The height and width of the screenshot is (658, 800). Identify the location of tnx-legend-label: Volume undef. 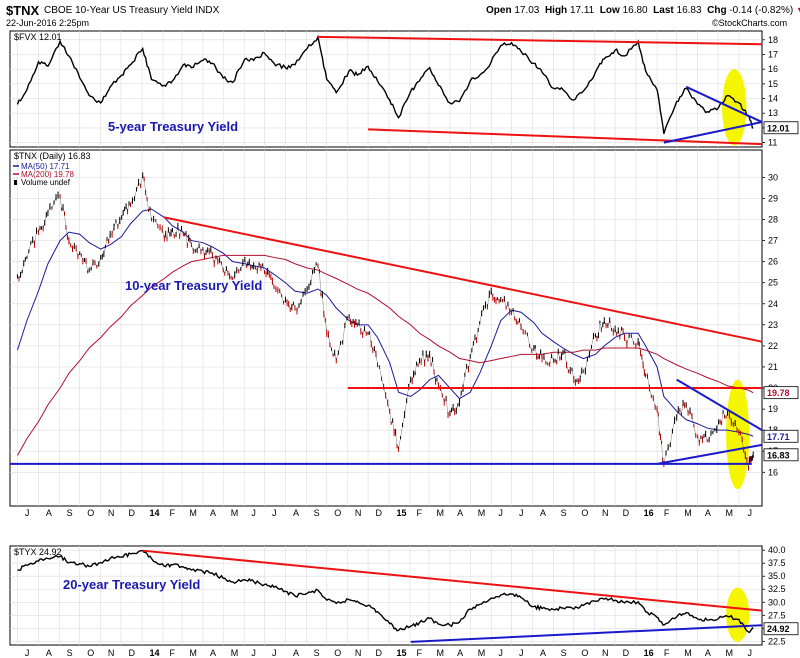
(46, 182).